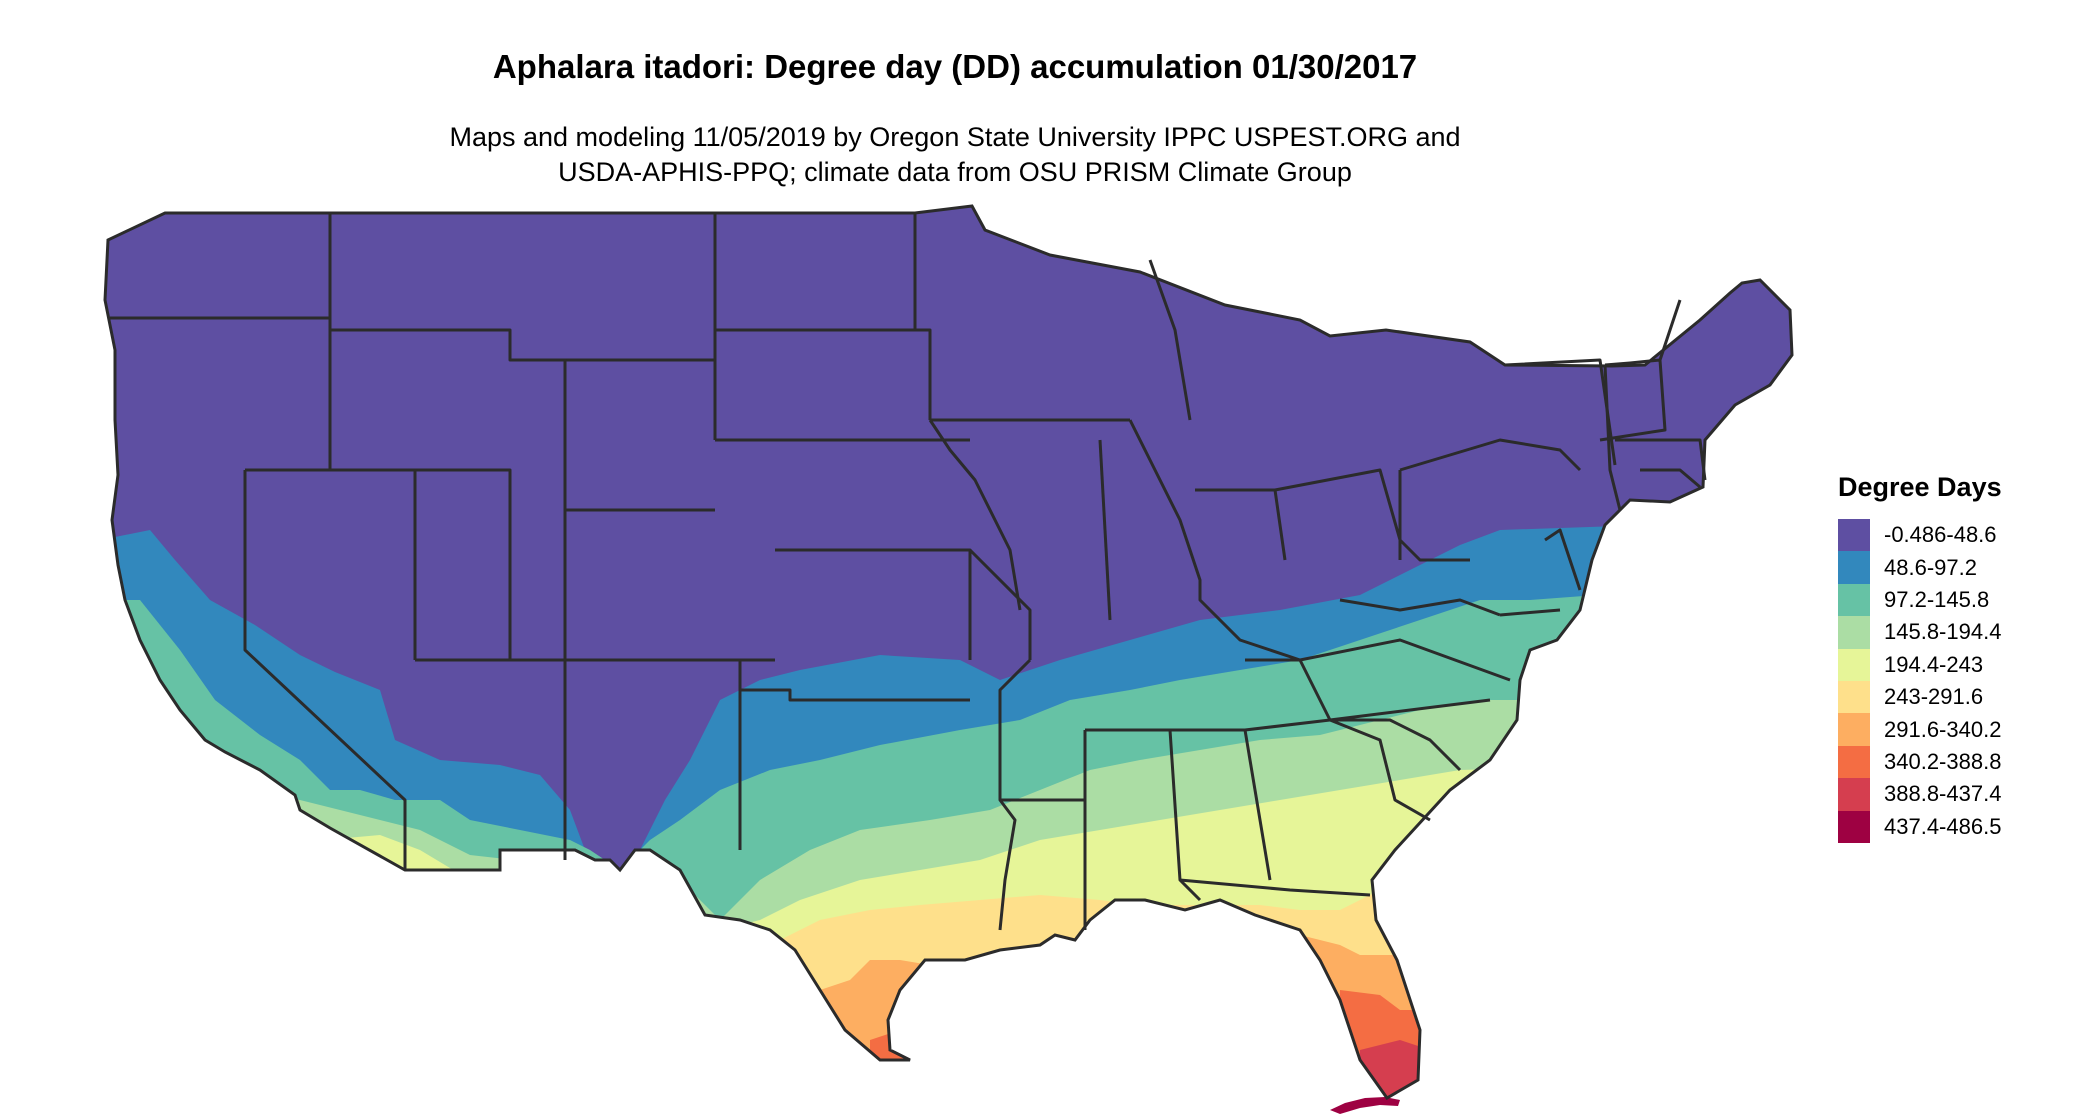 This screenshot has height=1116, width=2100. I want to click on legend-label: 291.6-340.2, so click(1943, 729).